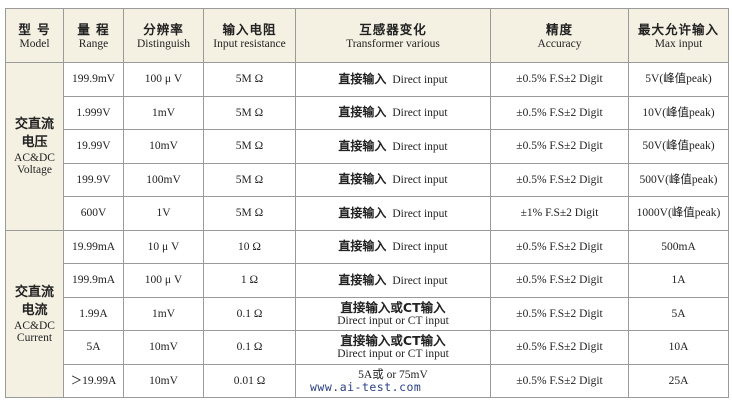  I want to click on header-cell: 量 程 Range, so click(93, 35).